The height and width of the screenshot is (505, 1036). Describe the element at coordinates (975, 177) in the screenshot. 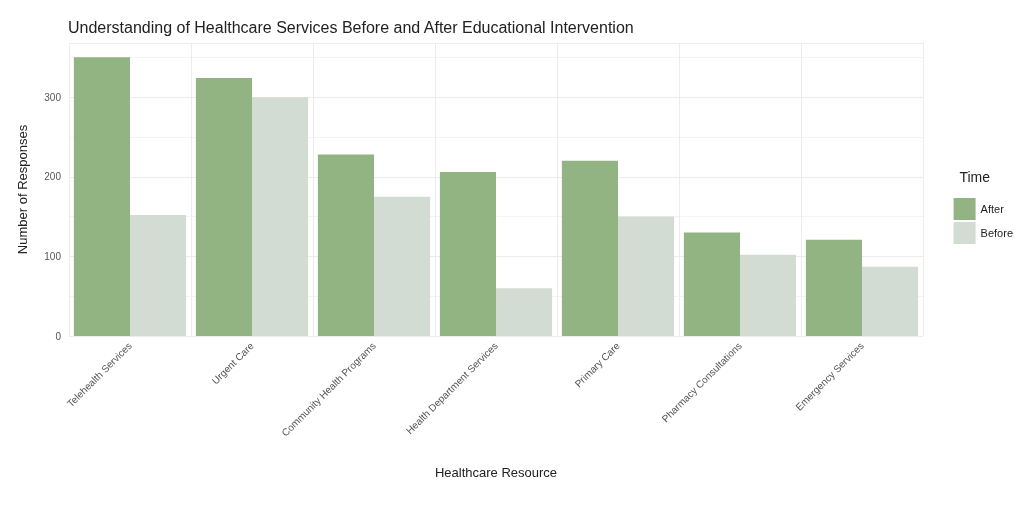

I see `legend-title: Time` at that location.